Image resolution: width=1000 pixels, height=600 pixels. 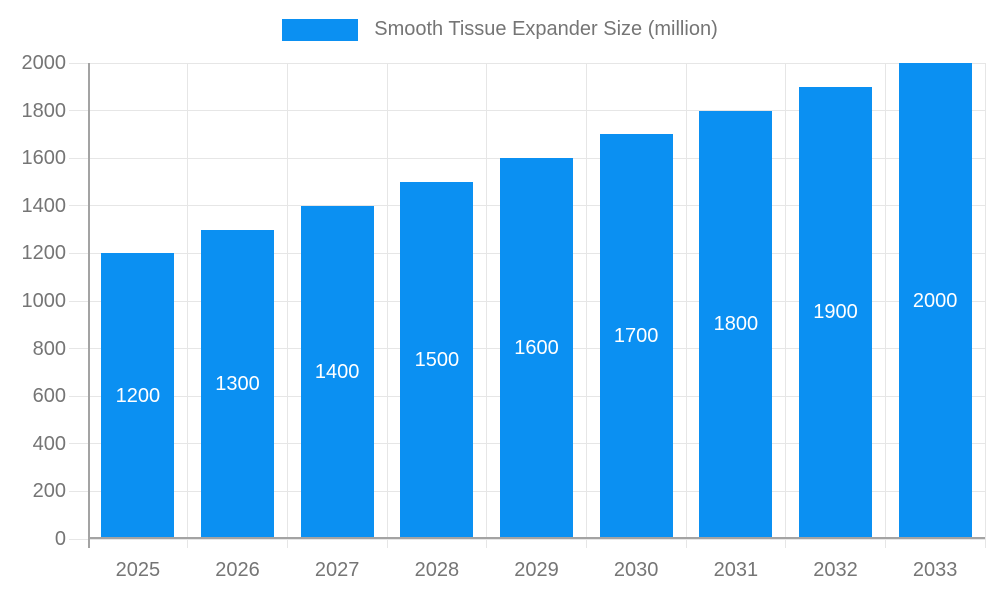 I want to click on bar-2028: 1500, so click(x=437, y=360).